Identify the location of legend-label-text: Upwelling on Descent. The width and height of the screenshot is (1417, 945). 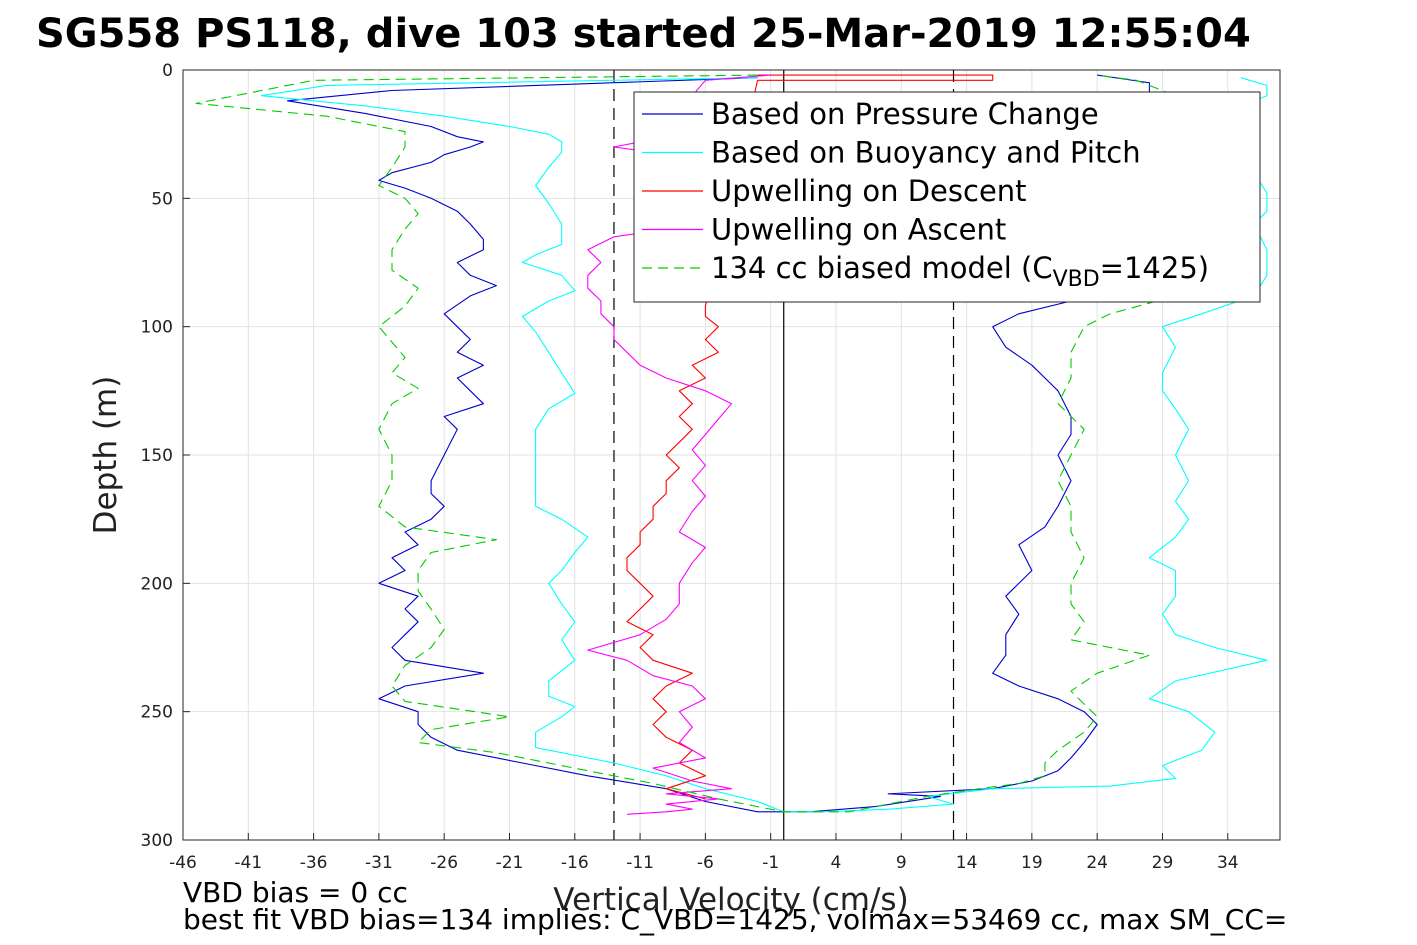
(869, 191).